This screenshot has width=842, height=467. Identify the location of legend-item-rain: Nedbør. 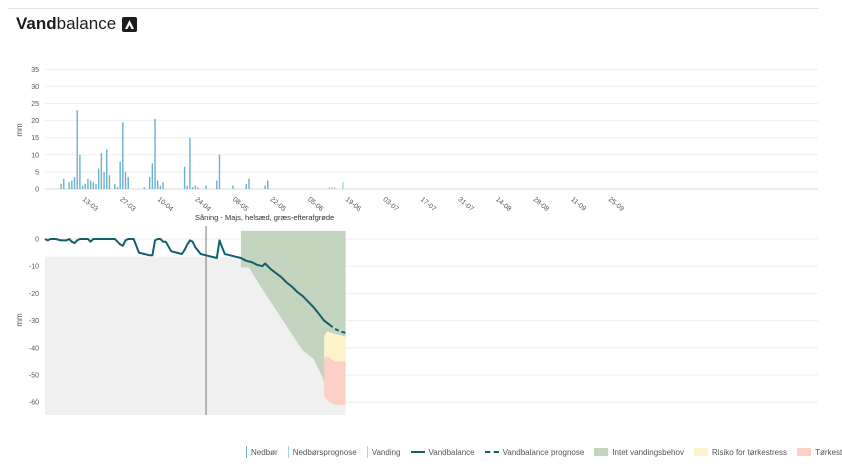
(262, 452).